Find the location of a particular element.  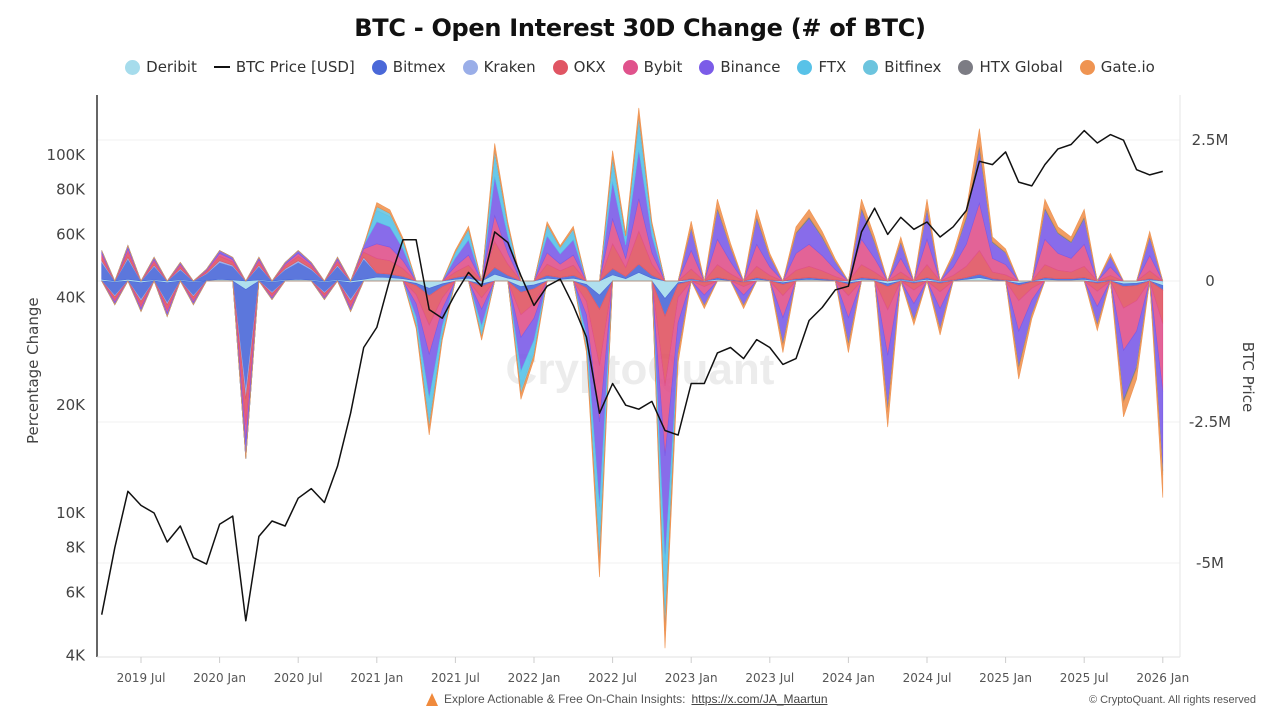

x-tick-label: 2021 Jul is located at coordinates (455, 678).